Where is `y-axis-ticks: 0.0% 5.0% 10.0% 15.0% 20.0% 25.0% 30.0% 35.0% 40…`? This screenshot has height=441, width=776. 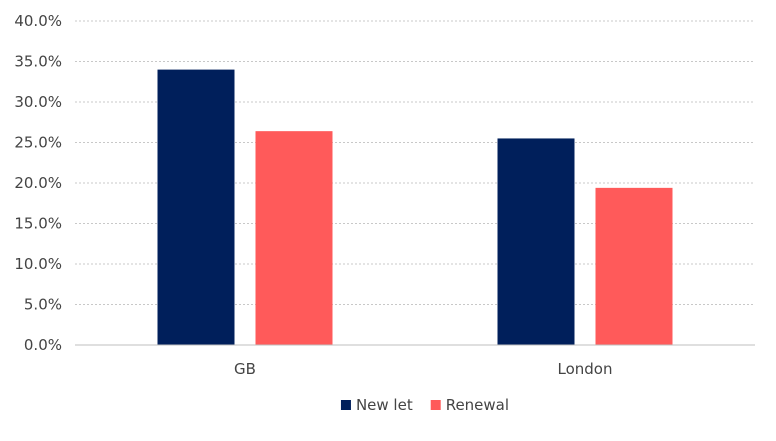 y-axis-ticks: 0.0% 5.0% 10.0% 15.0% 20.0% 25.0% 30.0% 35.0% 40… is located at coordinates (38, 183).